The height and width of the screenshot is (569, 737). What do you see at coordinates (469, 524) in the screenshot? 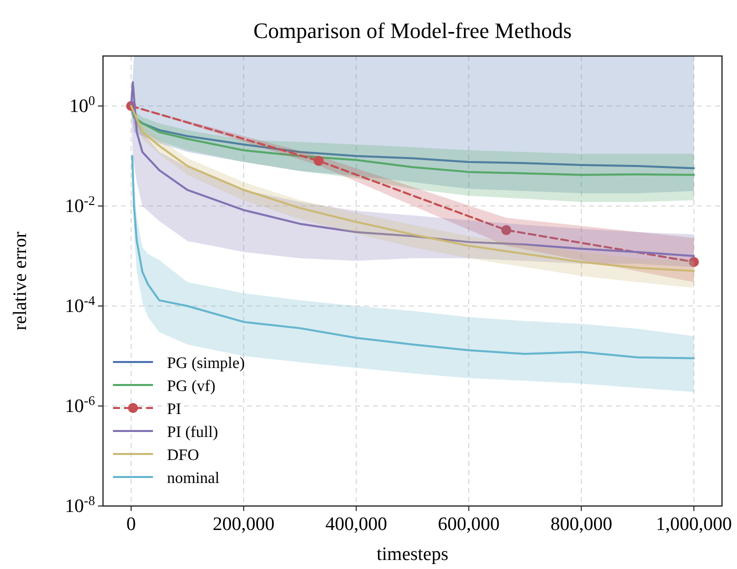
I see `x-tick-label: 600,000` at bounding box center [469, 524].